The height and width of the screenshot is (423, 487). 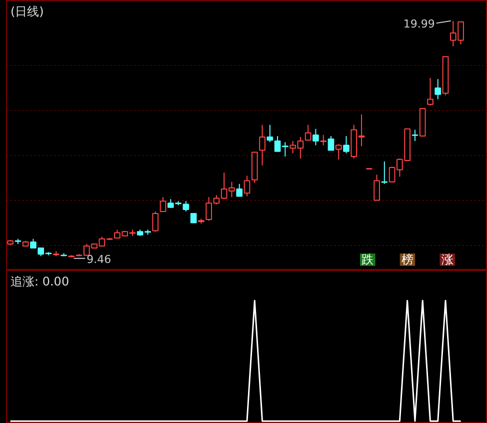 I want to click on annotation: 跌, so click(x=368, y=259).